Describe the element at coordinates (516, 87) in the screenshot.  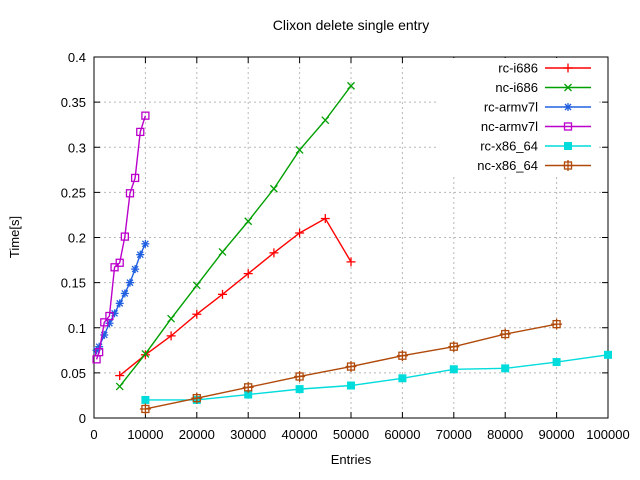
I see `legend-label: nc-i686` at that location.